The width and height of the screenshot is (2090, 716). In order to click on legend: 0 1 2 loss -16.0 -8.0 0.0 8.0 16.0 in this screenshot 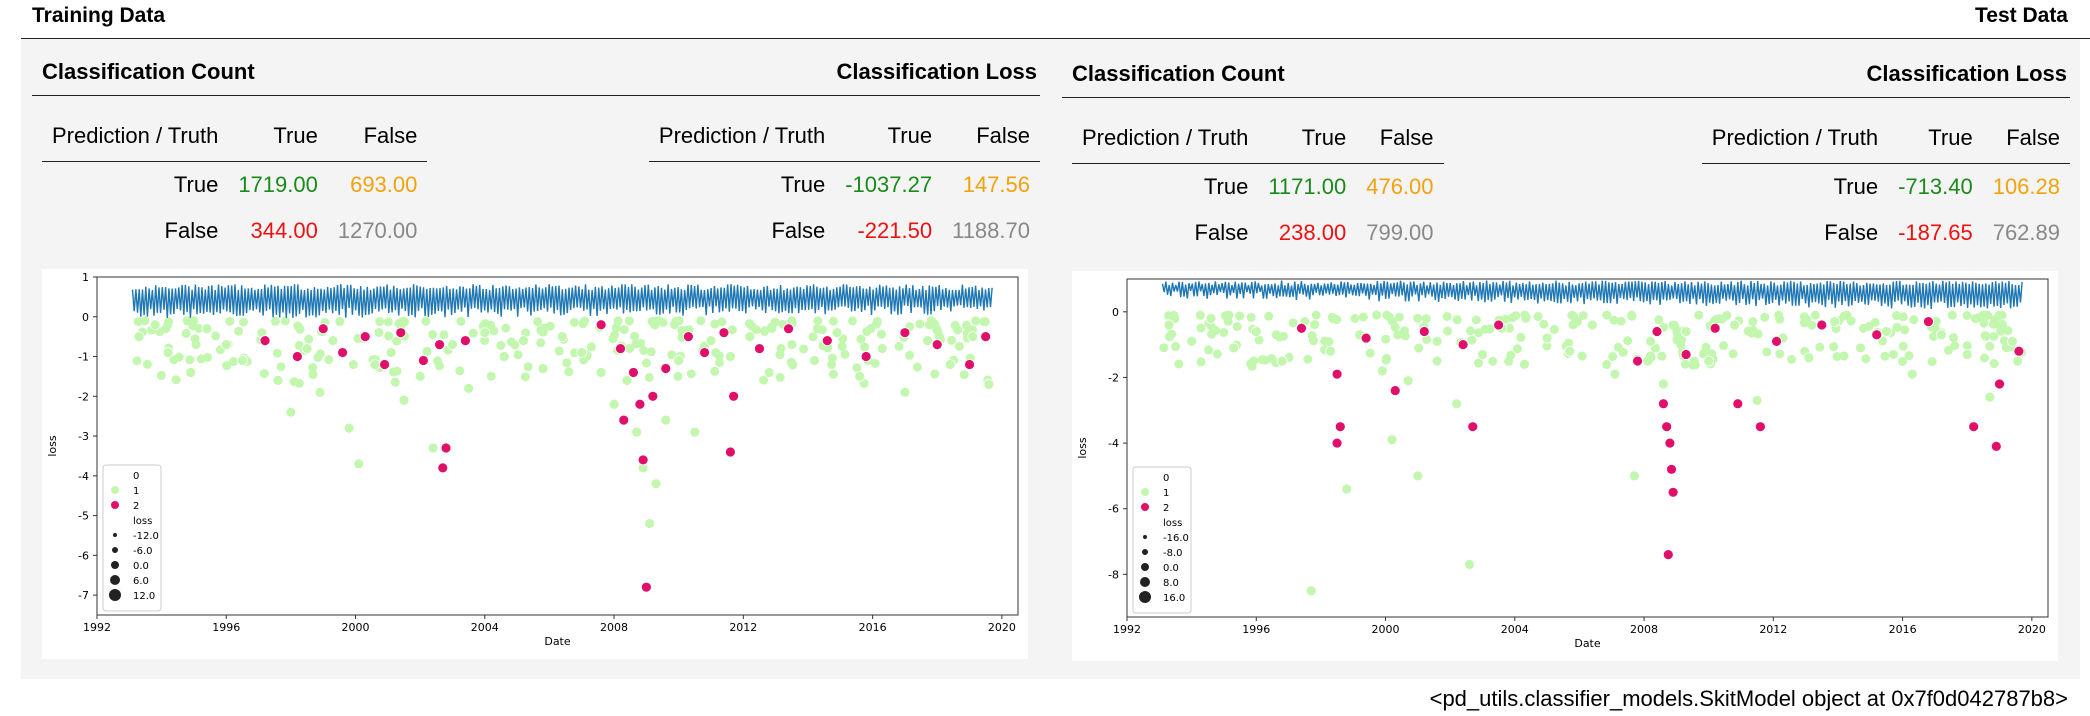, I will do `click(1162, 540)`.